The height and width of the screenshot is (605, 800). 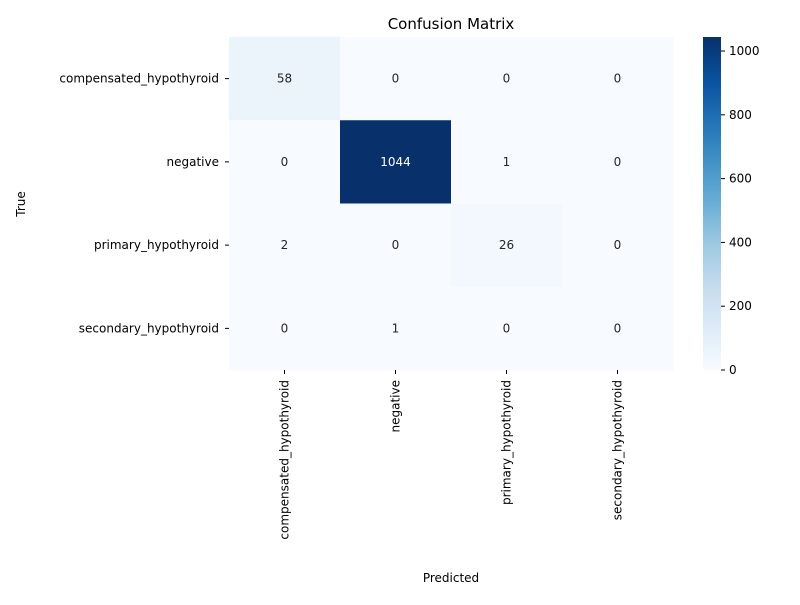 I want to click on heatmap-cell-label: 2, so click(x=285, y=245).